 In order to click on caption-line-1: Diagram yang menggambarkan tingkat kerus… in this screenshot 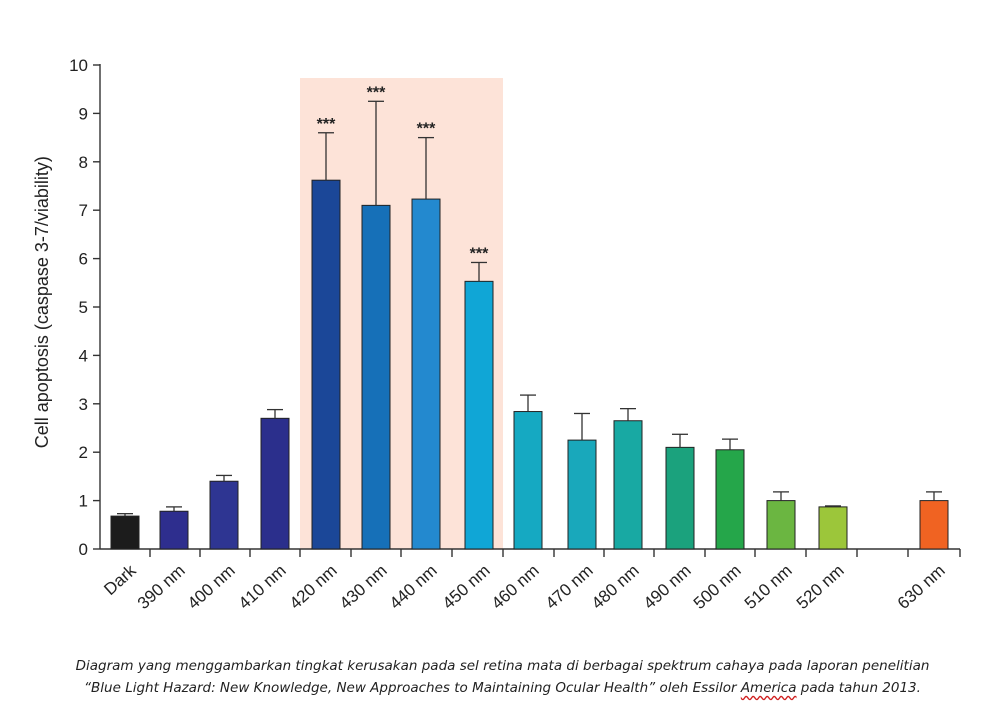, I will do `click(502, 666)`.